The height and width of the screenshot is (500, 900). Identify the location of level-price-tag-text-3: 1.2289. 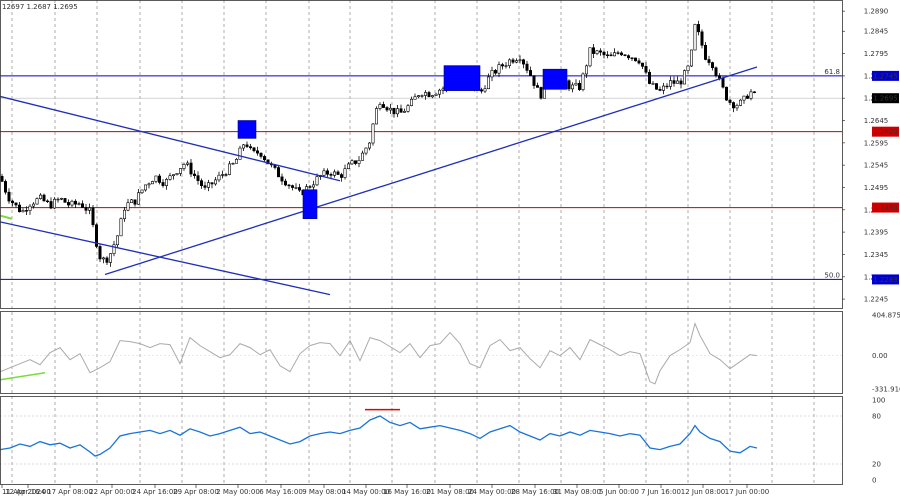
(885, 280).